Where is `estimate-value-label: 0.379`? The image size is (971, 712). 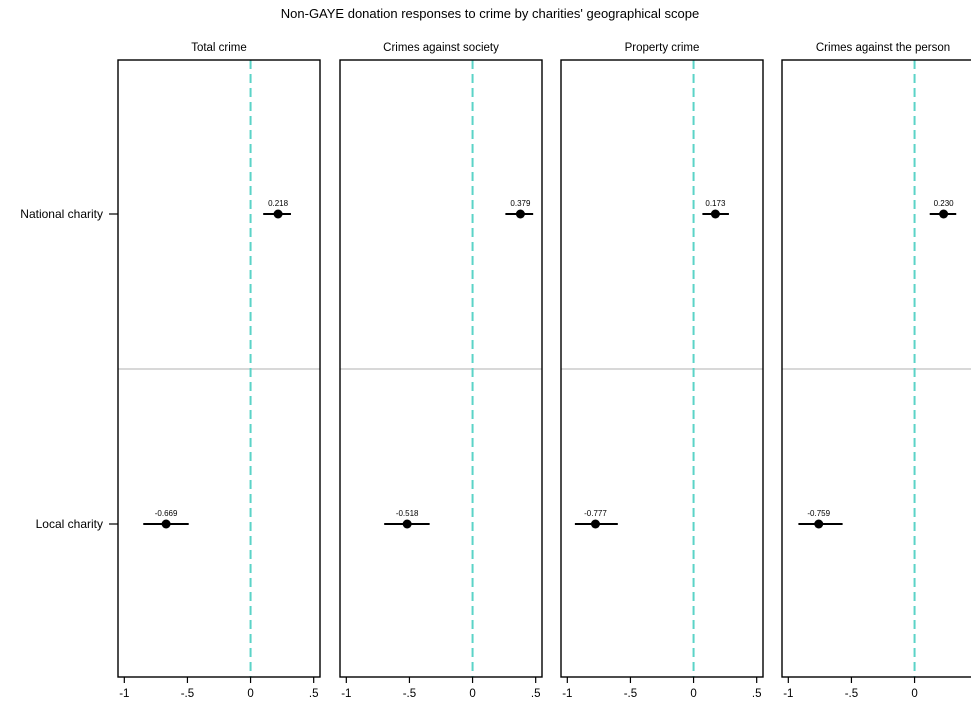
estimate-value-label: 0.379 is located at coordinates (520, 203).